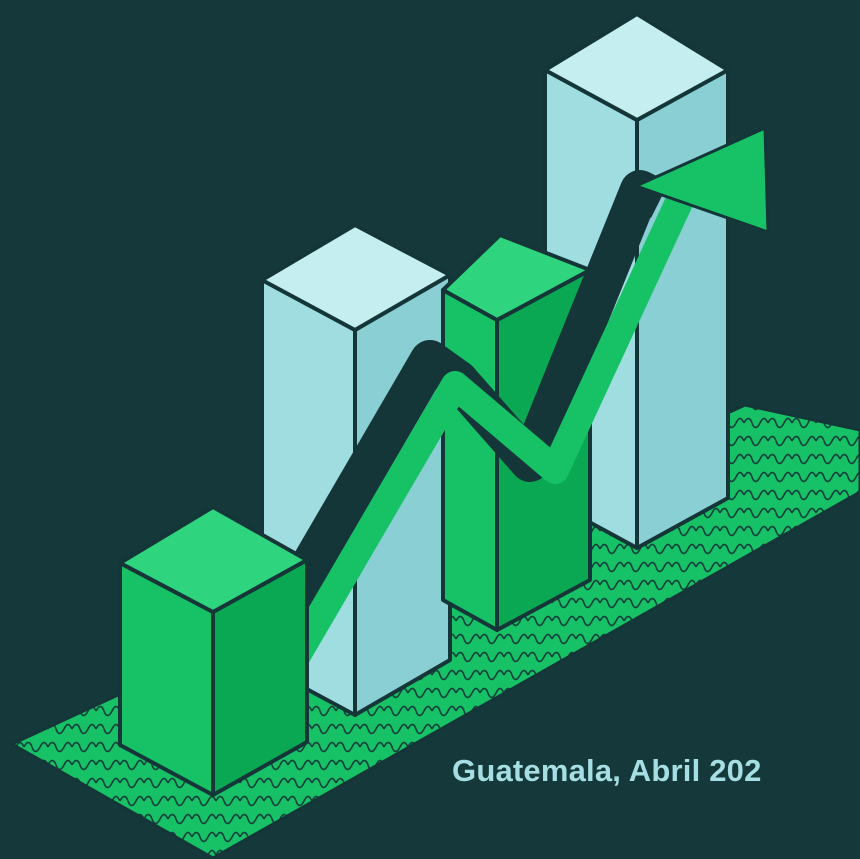  What do you see at coordinates (682, 309) in the screenshot?
I see `bar-4-right-face` at bounding box center [682, 309].